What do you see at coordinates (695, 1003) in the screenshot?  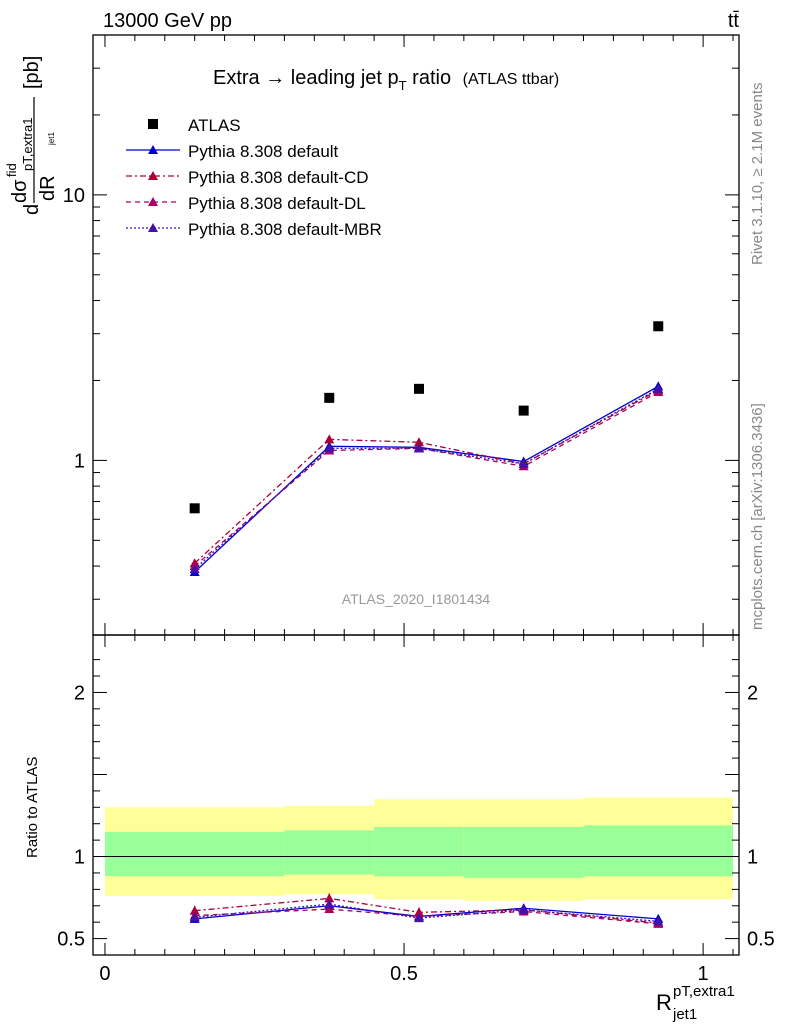 I see `x-axis-label: R pT,extra1 jet1` at bounding box center [695, 1003].